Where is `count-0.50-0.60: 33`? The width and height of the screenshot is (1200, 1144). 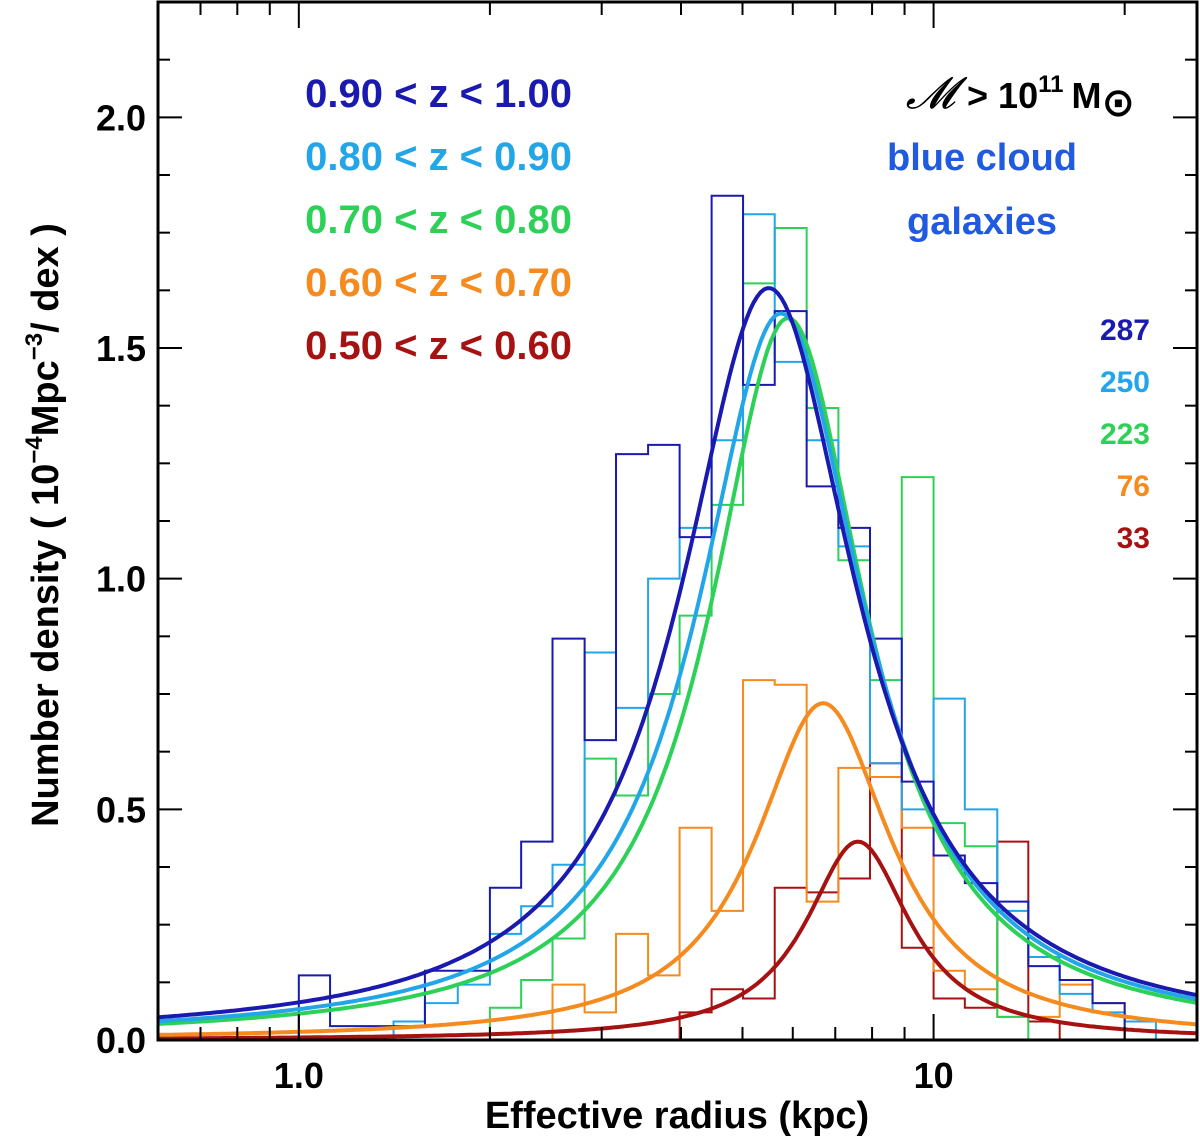 count-0.50-0.60: 33 is located at coordinates (1133, 538).